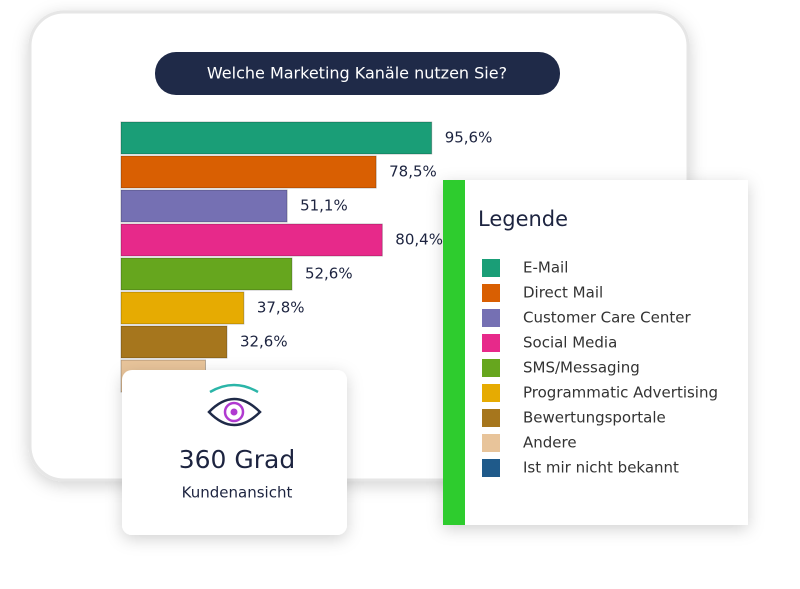  I want to click on legend-label: Programmatic Advertising, so click(620, 393).